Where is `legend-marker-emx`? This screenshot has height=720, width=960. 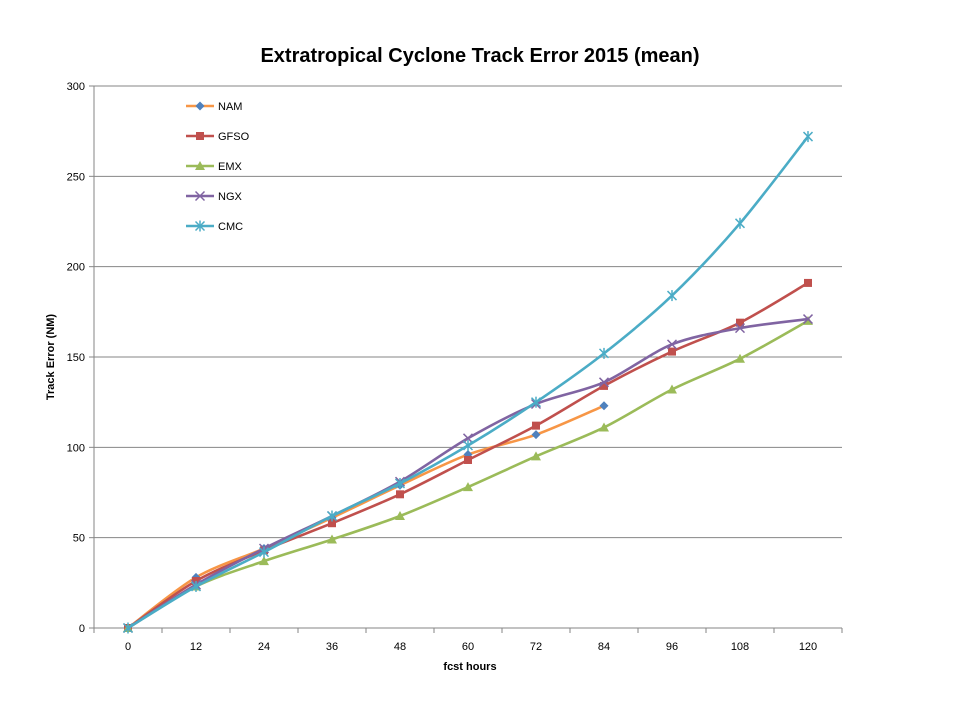
legend-marker-emx is located at coordinates (200, 165).